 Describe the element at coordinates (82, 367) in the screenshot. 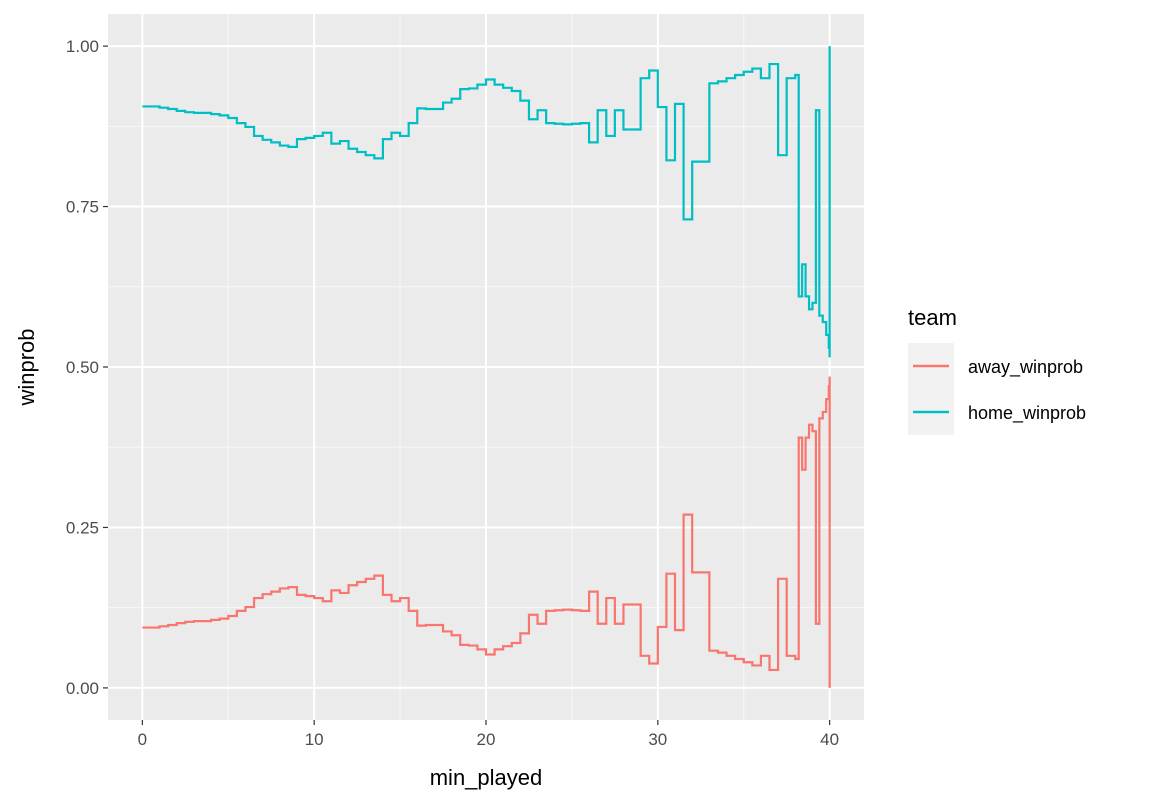

I see `y-tick-label: 0.50` at that location.